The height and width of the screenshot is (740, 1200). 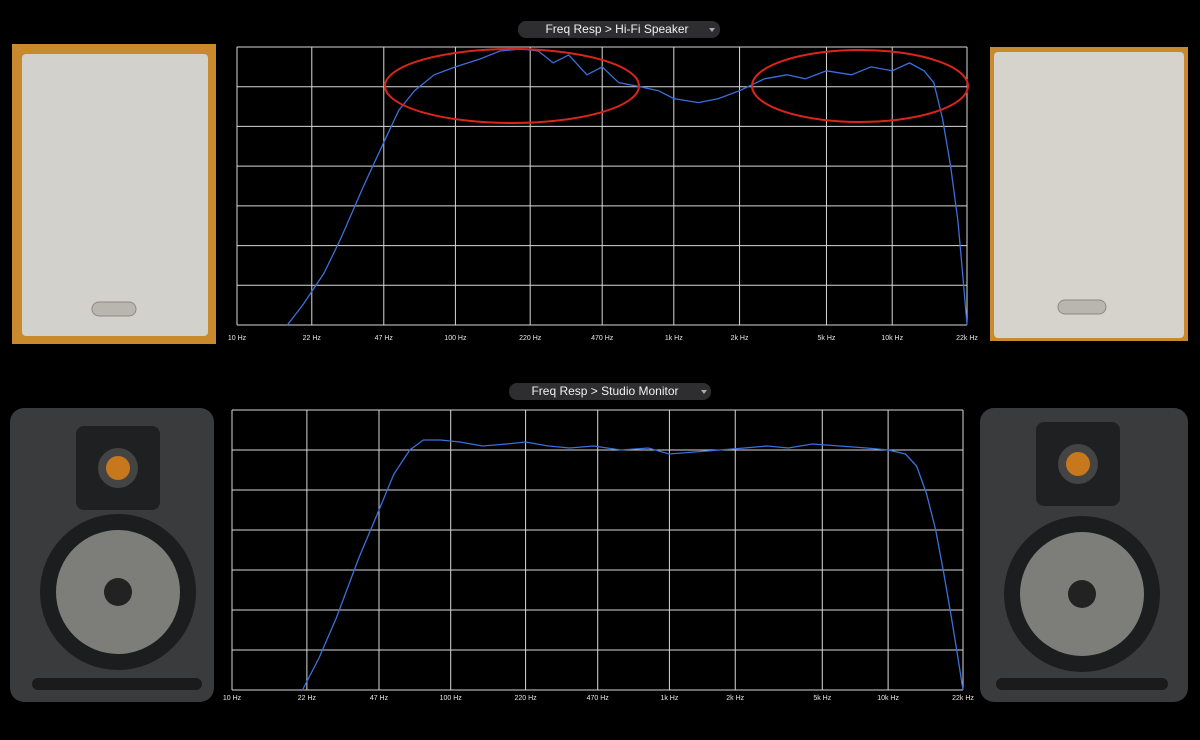 I want to click on studio-monitor-right, so click(x=1084, y=555).